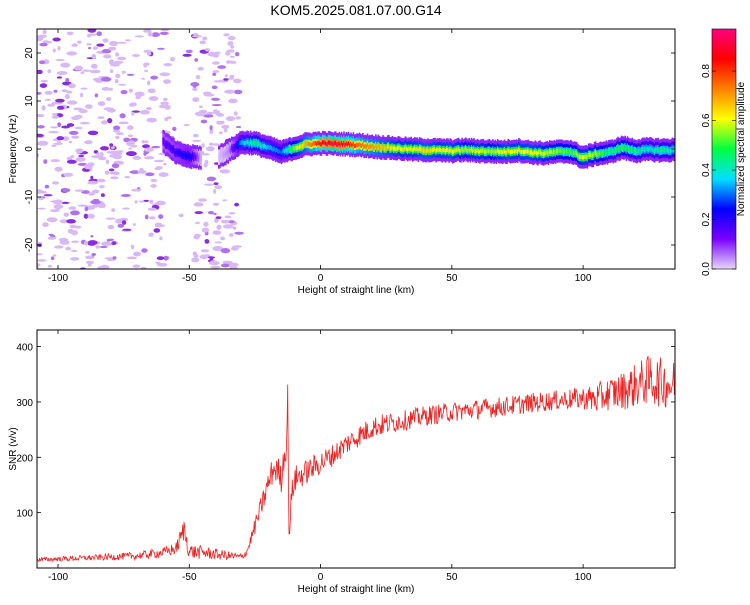 Image resolution: width=750 pixels, height=605 pixels. What do you see at coordinates (452, 278) in the screenshot?
I see `x-tick-label: 50` at bounding box center [452, 278].